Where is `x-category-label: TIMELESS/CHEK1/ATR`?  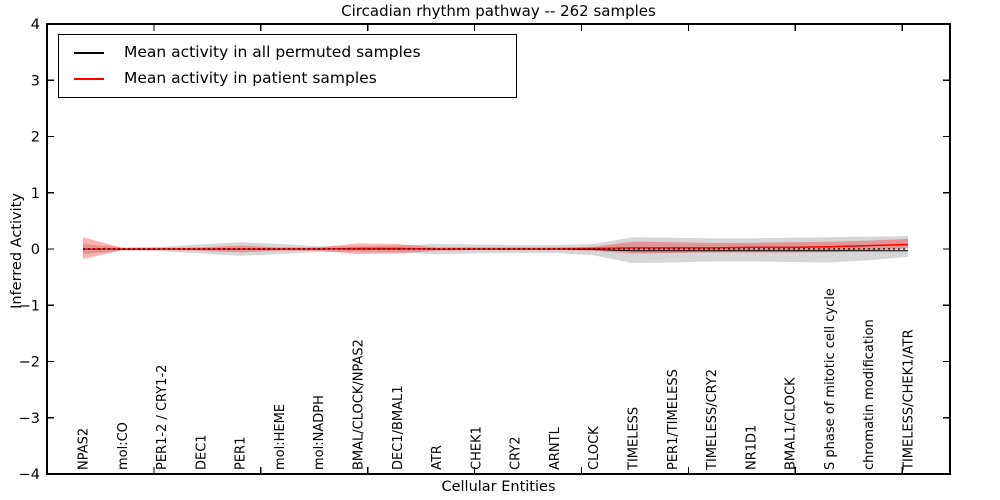 x-category-label: TIMELESS/CHEK1/ATR is located at coordinates (909, 400).